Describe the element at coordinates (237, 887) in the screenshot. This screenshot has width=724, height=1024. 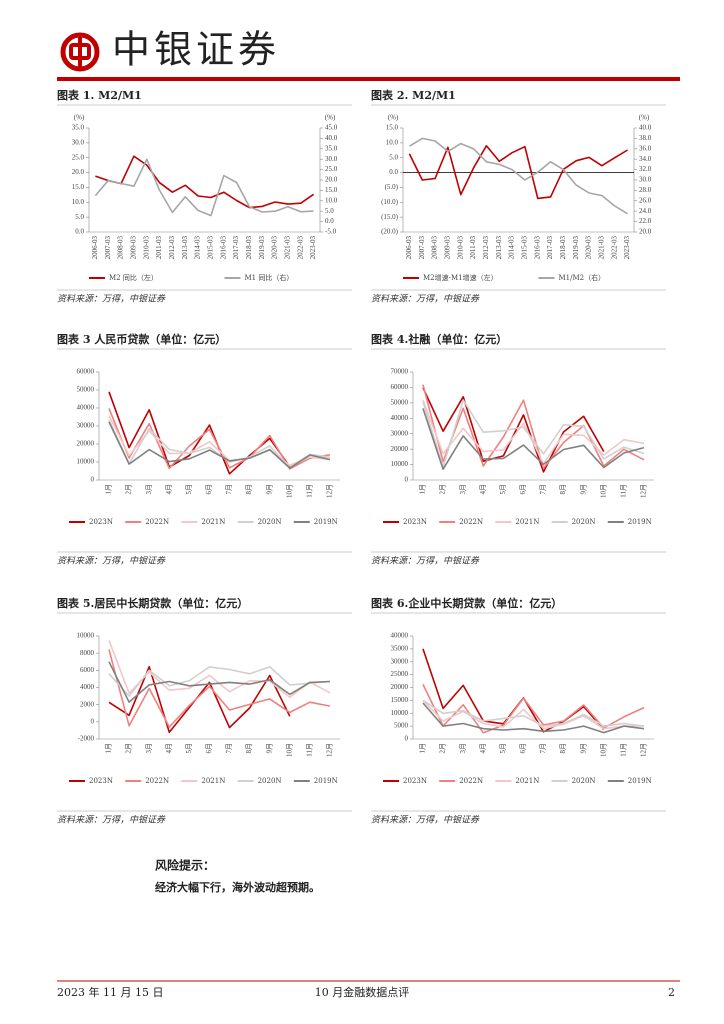
I see `risk-text: 经济大幅下行，海外波动超预期。` at that location.